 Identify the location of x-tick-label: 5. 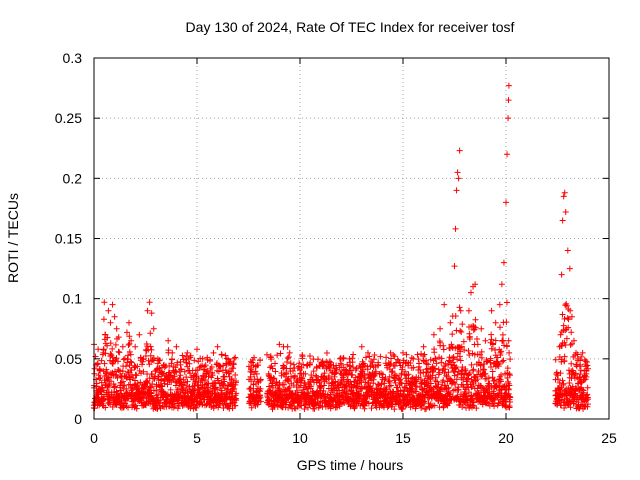
(197, 438).